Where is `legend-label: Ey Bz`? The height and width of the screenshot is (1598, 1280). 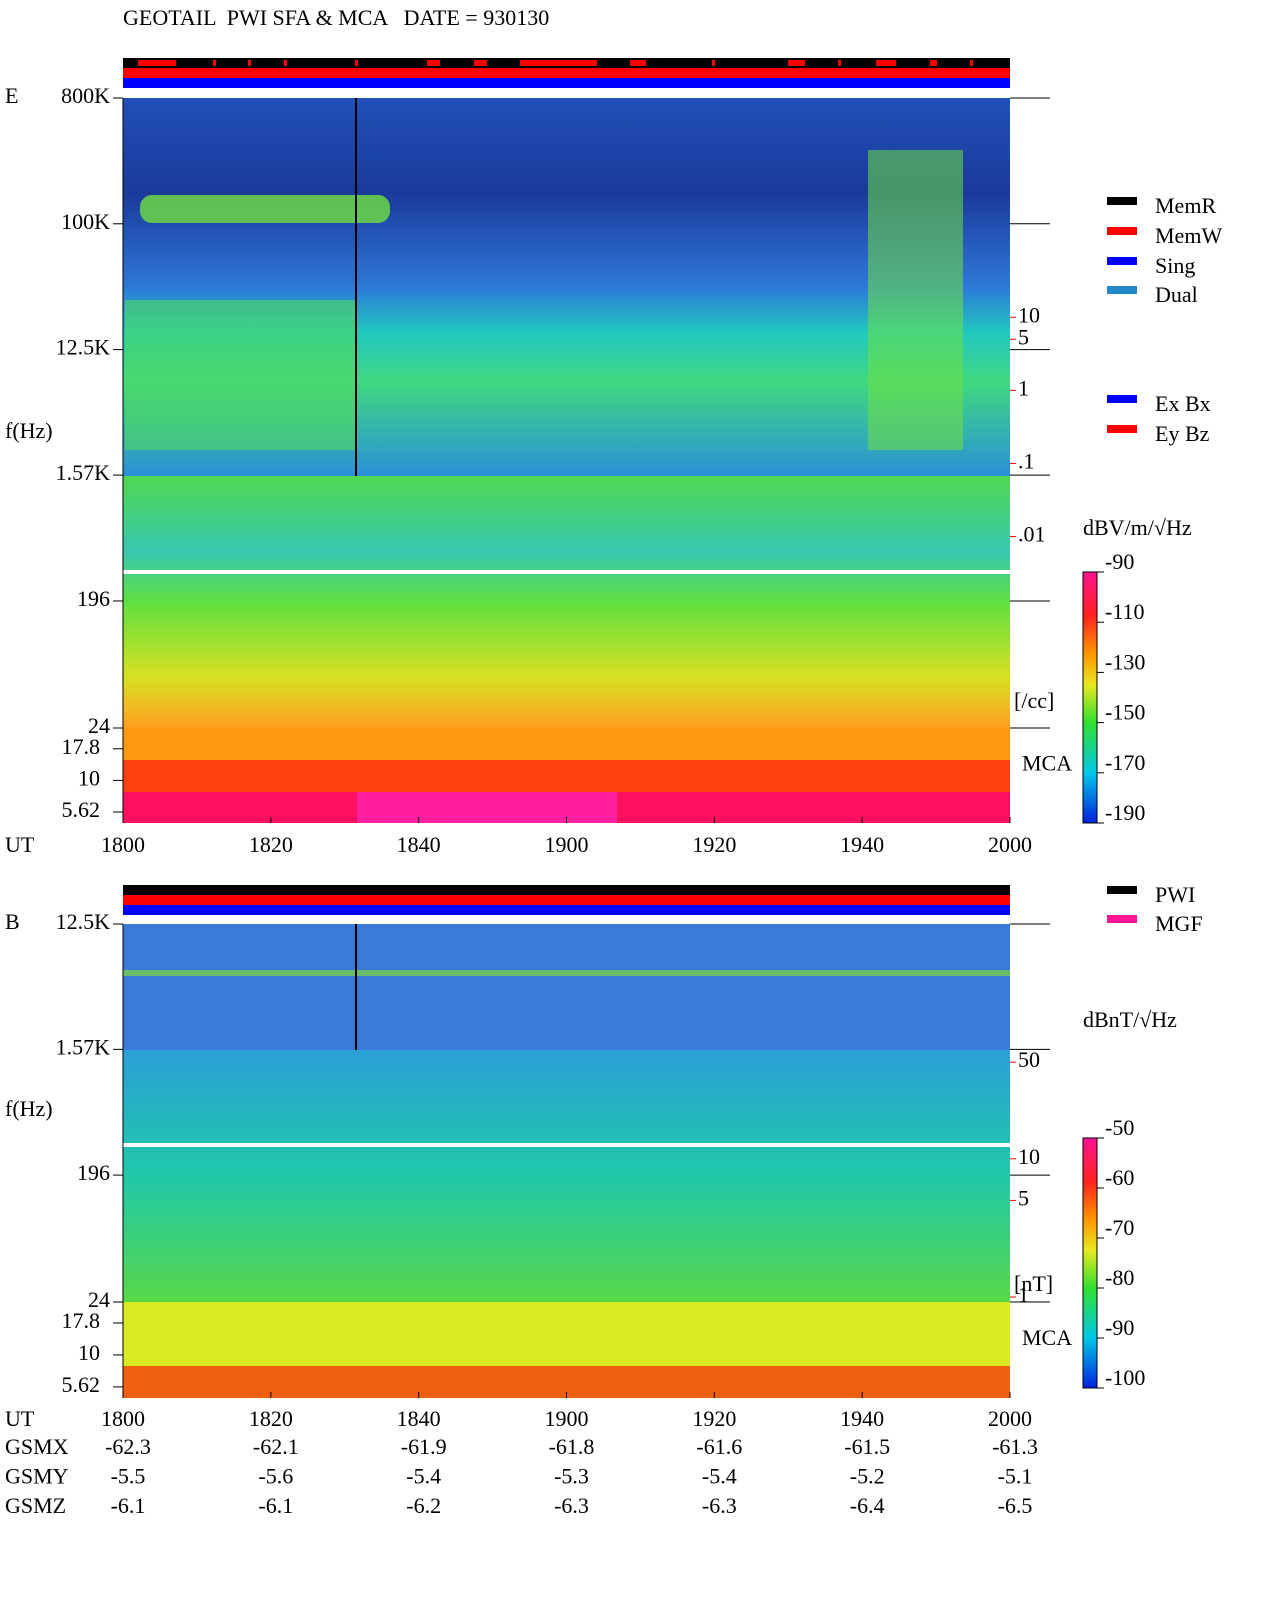
legend-label: Ey Bz is located at coordinates (1182, 433).